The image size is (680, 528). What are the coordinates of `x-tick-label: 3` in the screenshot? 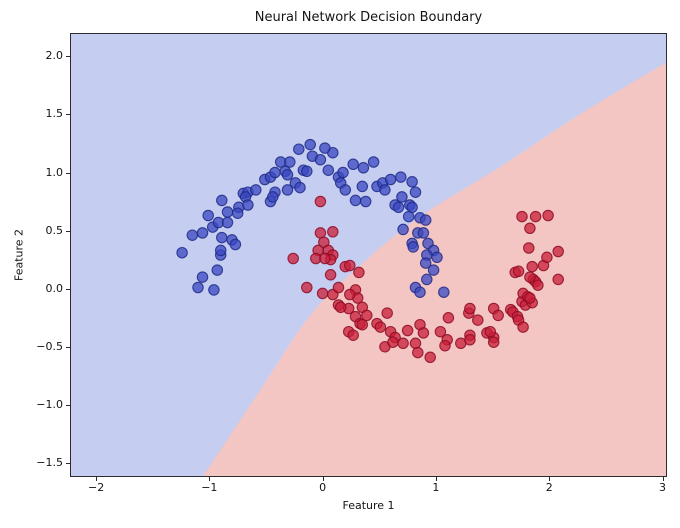 It's located at (662, 487).